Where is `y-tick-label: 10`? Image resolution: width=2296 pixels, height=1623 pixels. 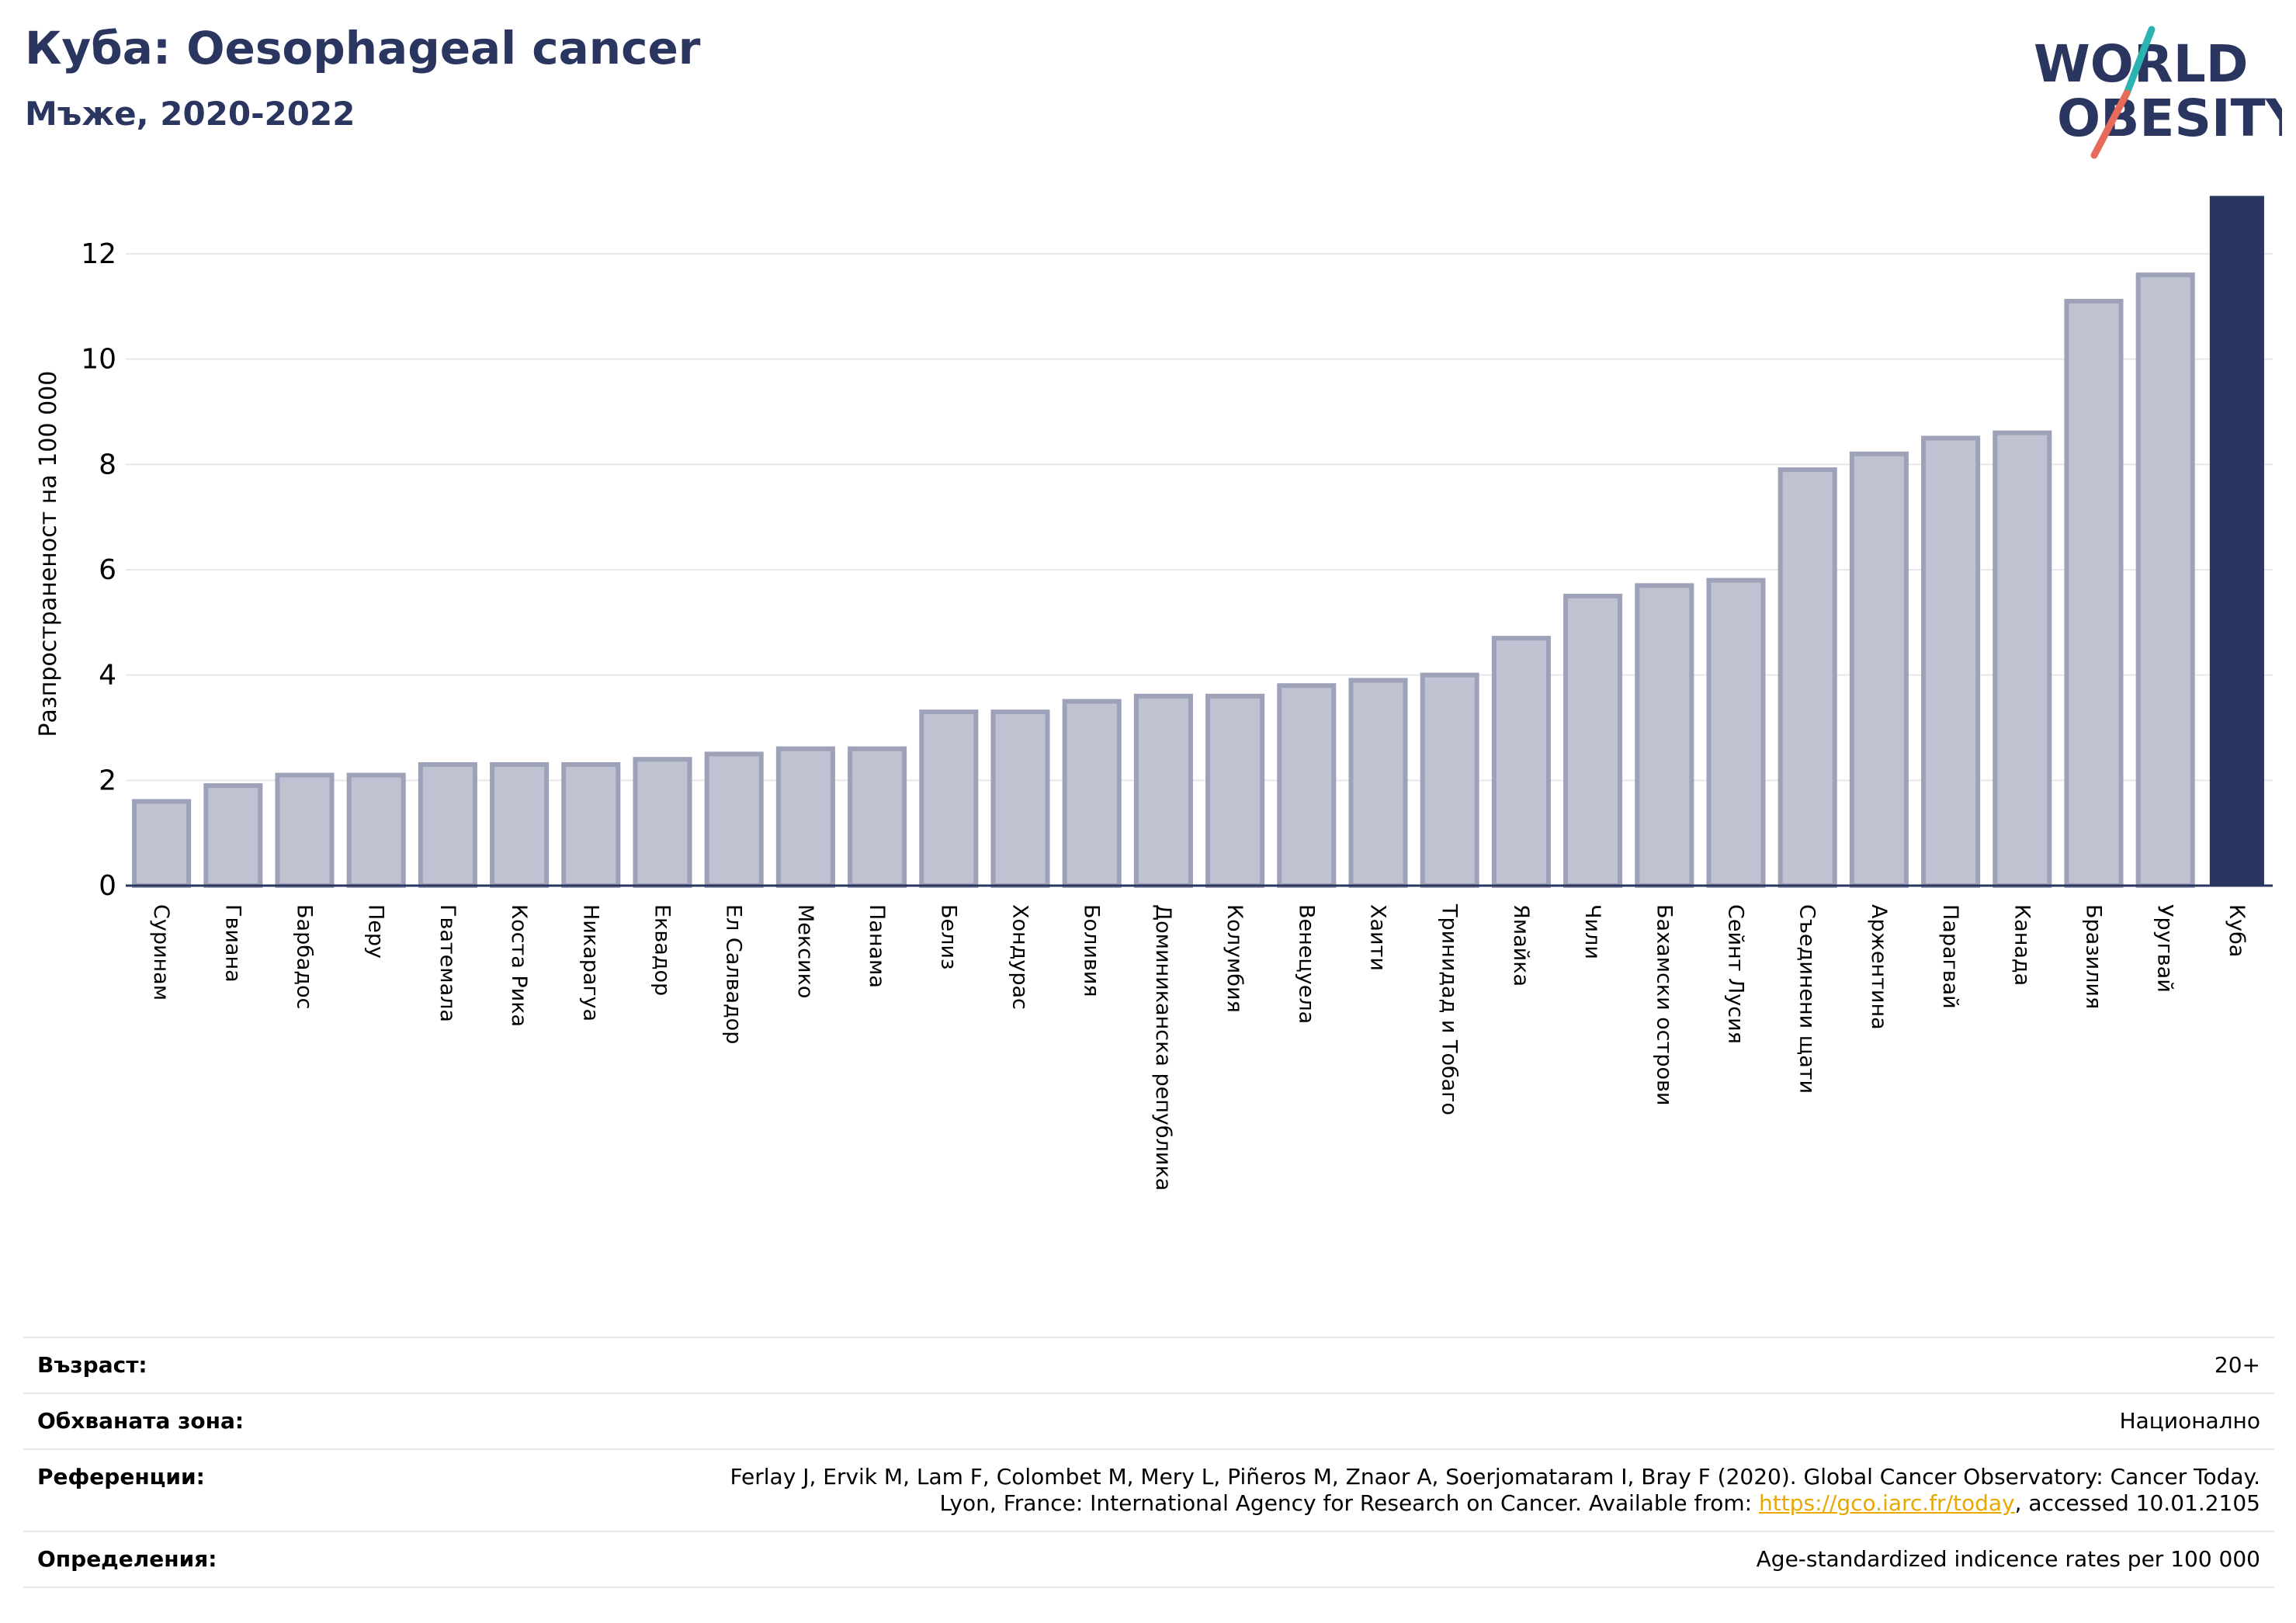 y-tick-label: 10 is located at coordinates (98, 360).